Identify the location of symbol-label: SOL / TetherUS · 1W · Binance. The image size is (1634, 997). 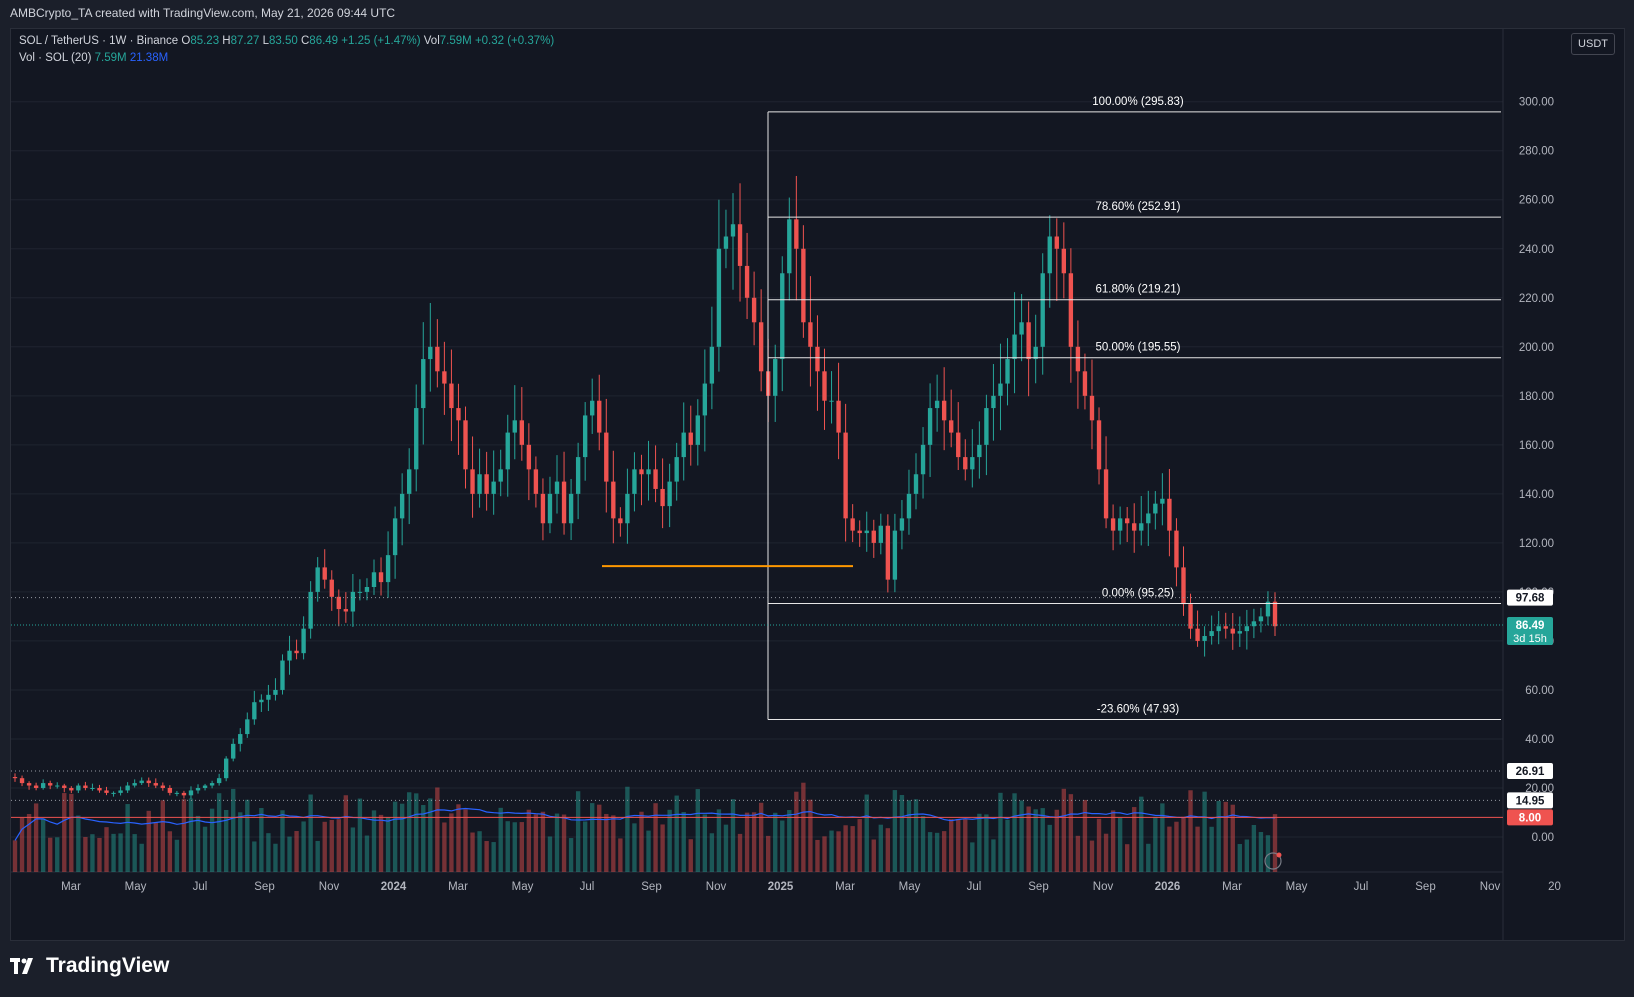
(99, 41).